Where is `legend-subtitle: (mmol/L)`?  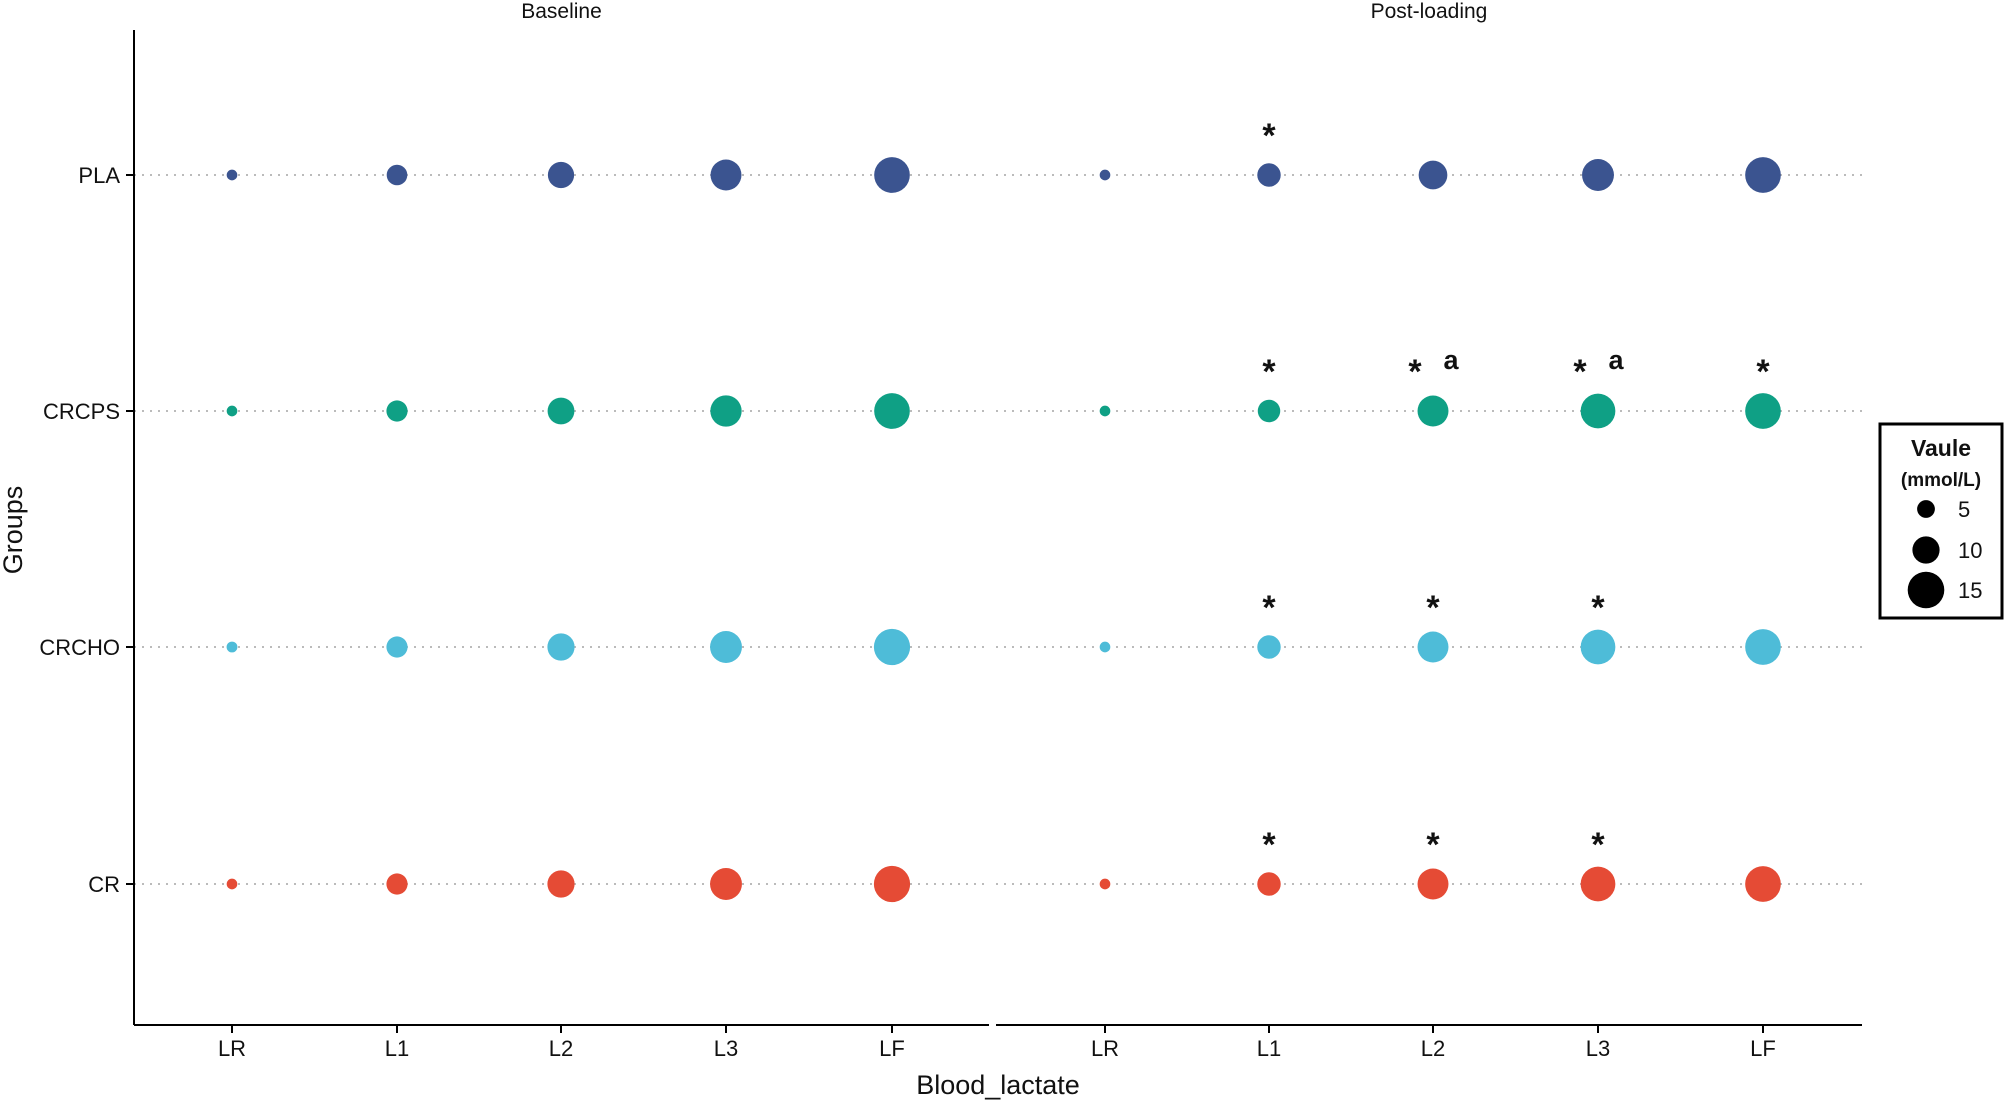 legend-subtitle: (mmol/L) is located at coordinates (1941, 480).